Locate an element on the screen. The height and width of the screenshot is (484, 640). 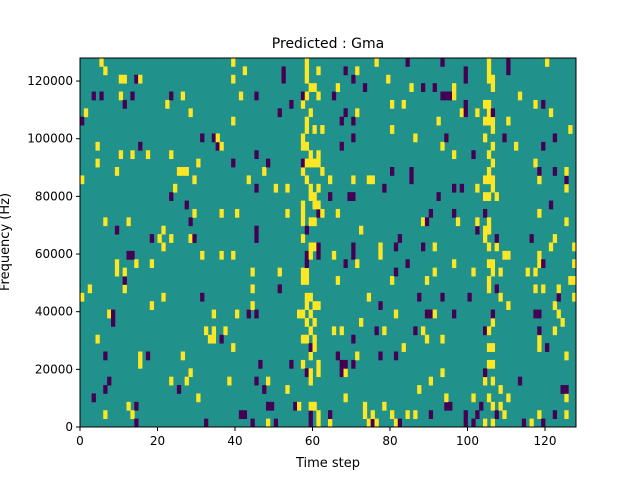
x-axis-label: Time step is located at coordinates (327, 463).